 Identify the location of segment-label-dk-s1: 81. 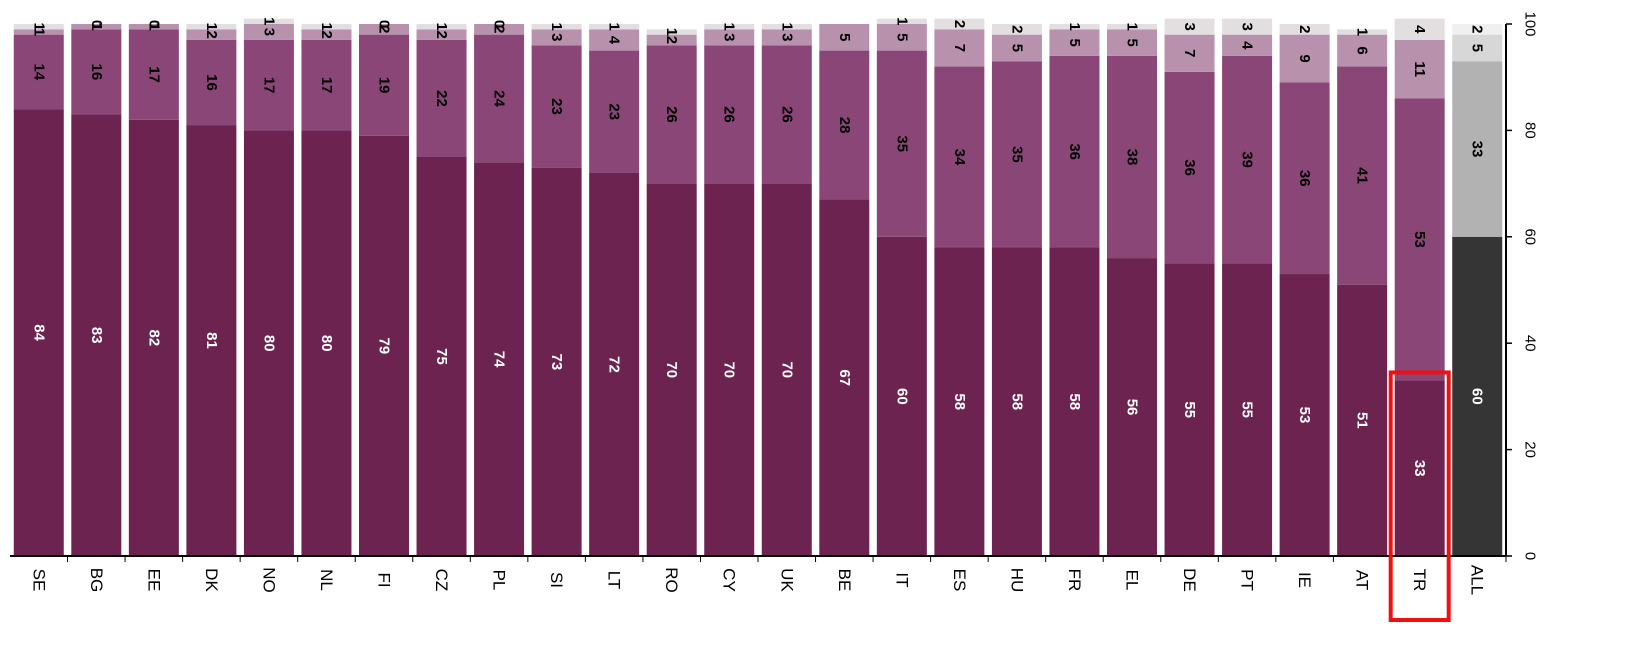
(211, 340).